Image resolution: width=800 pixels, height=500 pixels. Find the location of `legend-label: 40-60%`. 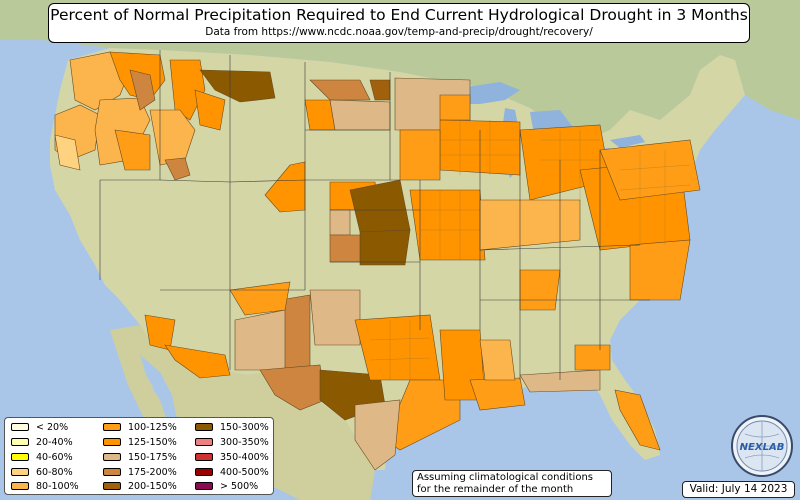

legend-label: 40-60% is located at coordinates (54, 457).